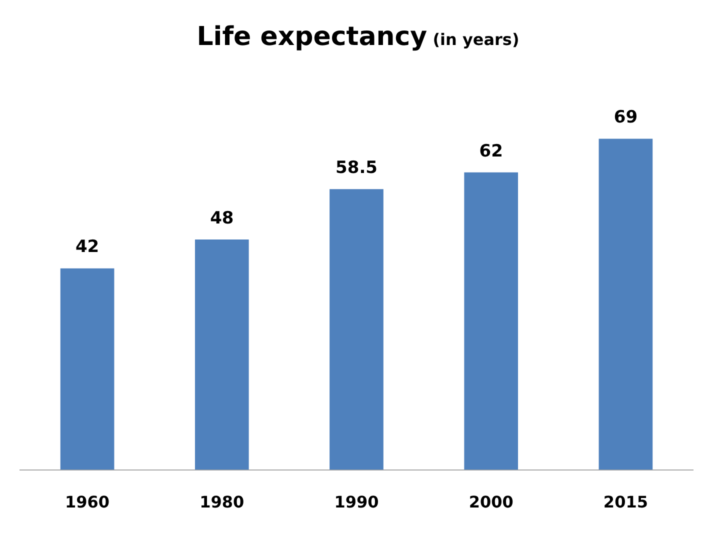 The image size is (716, 557). What do you see at coordinates (491, 502) in the screenshot?
I see `x-tick-label: 2000` at bounding box center [491, 502].